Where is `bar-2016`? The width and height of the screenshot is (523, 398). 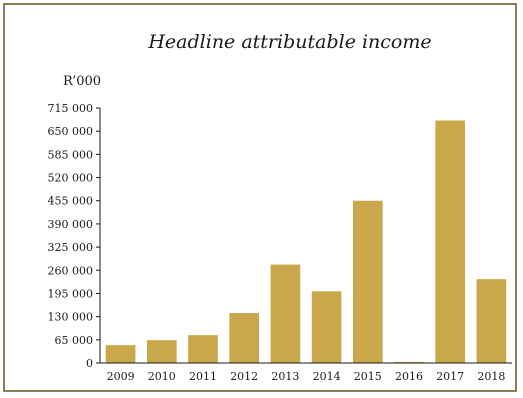
bar-2016 is located at coordinates (409, 362).